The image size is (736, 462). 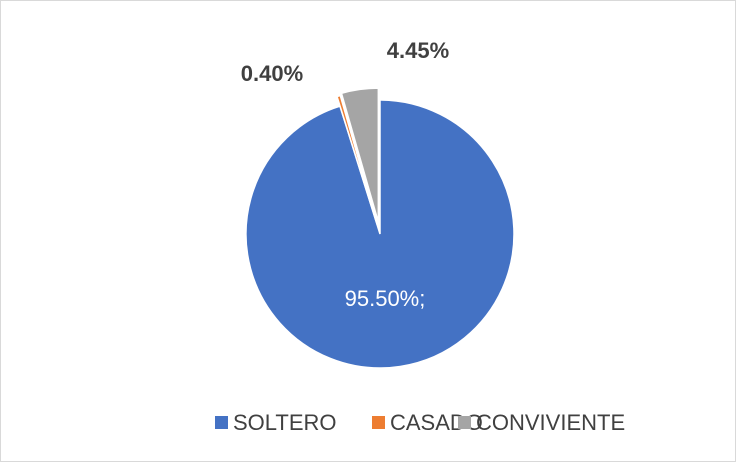 I want to click on legend-label: SOLTERO, so click(x=285, y=422).